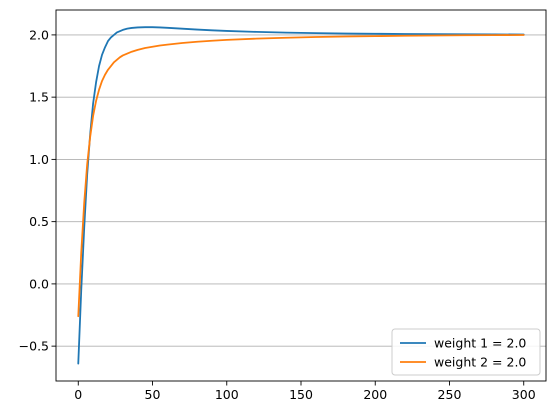 The height and width of the screenshot is (413, 559). What do you see at coordinates (39, 283) in the screenshot?
I see `y-tick-label-1: 0.0` at bounding box center [39, 283].